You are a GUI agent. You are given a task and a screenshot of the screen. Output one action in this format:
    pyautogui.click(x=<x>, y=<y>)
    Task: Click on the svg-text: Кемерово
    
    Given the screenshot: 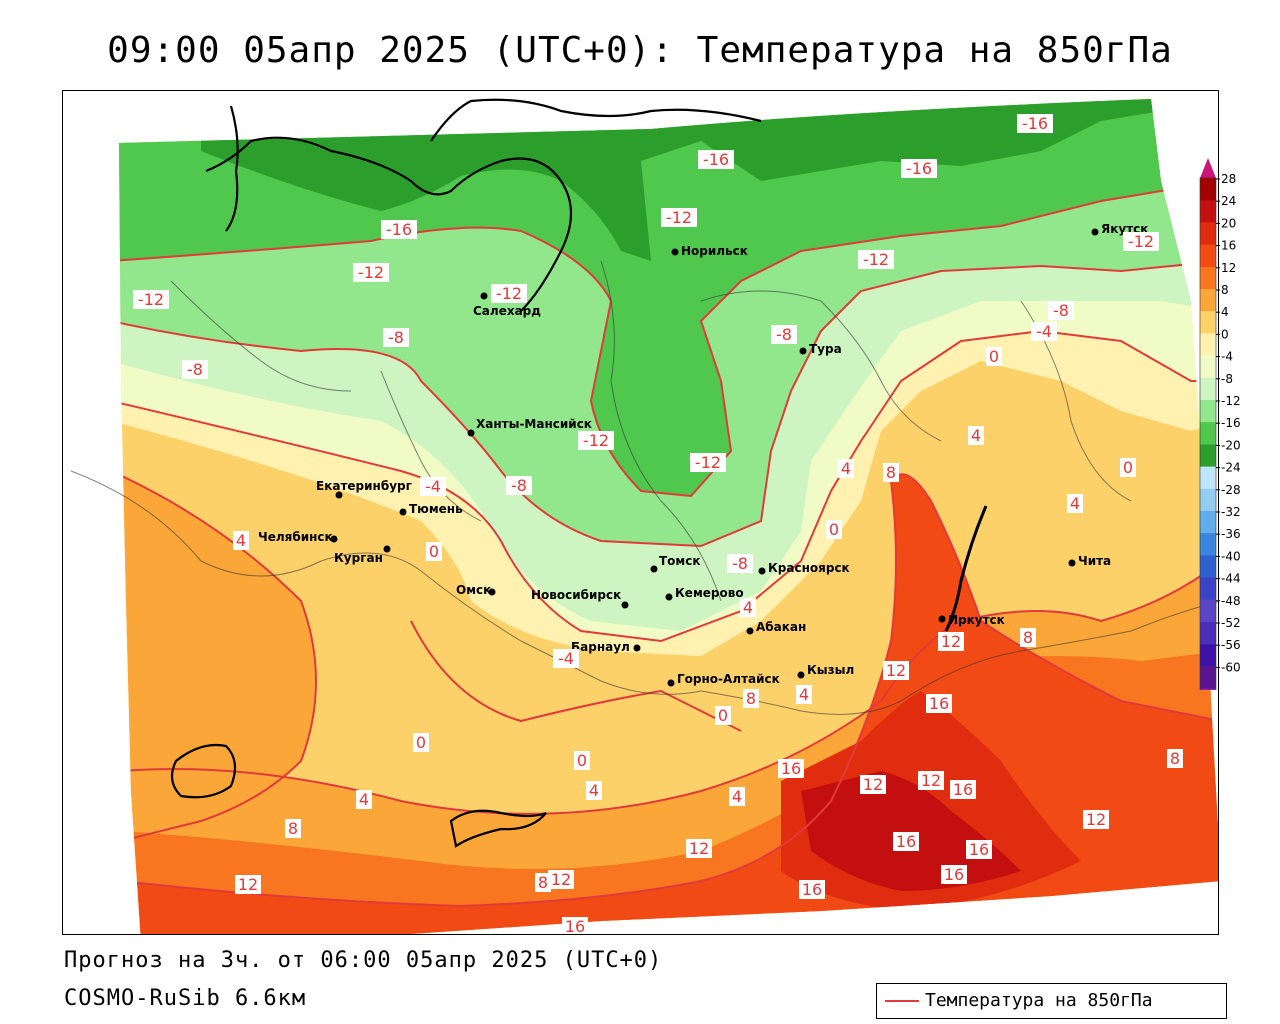 What is the action you would take?
    pyautogui.click(x=709, y=593)
    